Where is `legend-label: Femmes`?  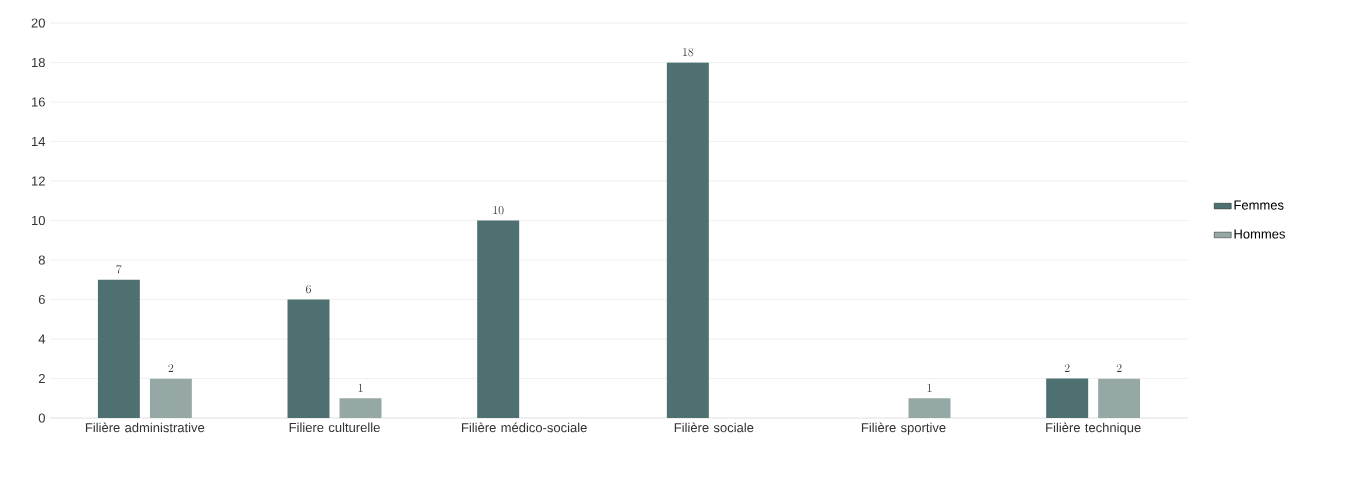 legend-label: Femmes is located at coordinates (1259, 205).